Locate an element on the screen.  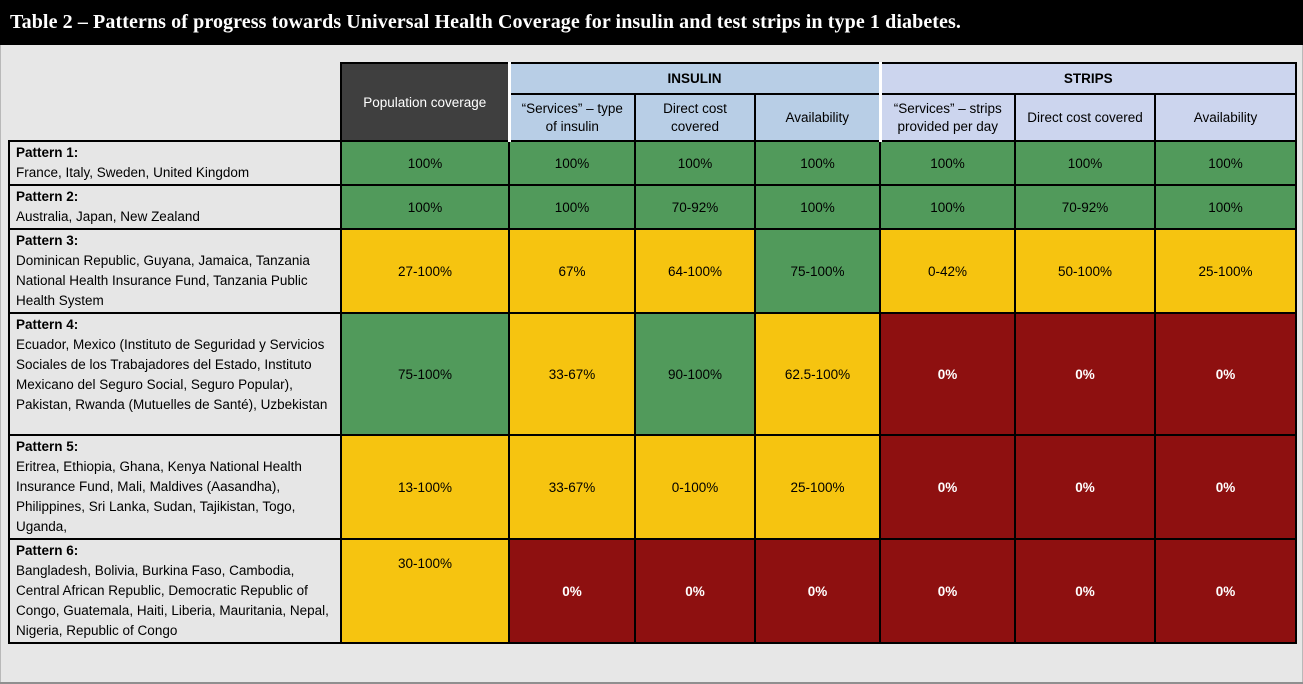
coverage-cell: 64-100% is located at coordinates (695, 271).